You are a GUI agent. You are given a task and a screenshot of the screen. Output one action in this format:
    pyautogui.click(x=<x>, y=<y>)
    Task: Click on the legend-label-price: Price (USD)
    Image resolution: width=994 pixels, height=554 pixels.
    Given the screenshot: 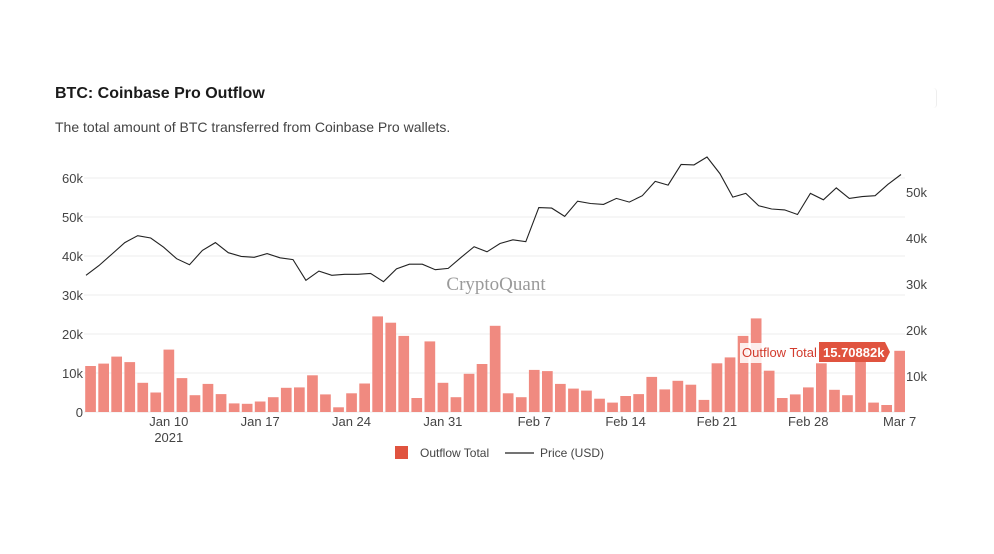 What is the action you would take?
    pyautogui.click(x=572, y=453)
    